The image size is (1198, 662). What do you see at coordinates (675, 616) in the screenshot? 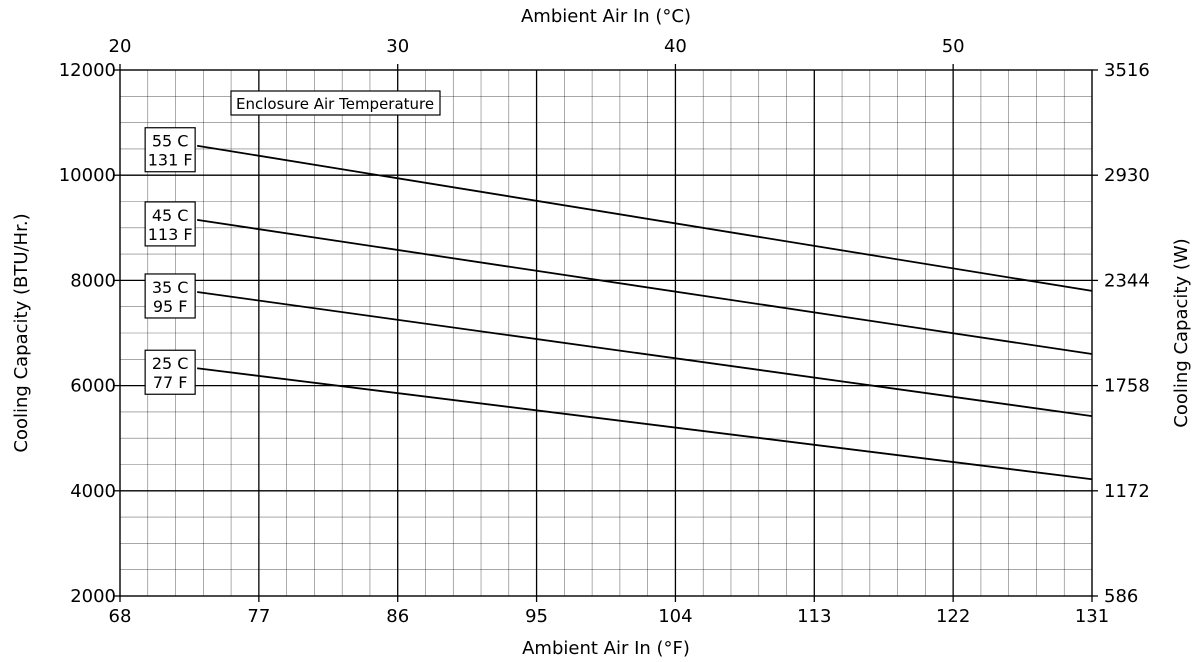
I see `x-tick-label: 104` at bounding box center [675, 616].